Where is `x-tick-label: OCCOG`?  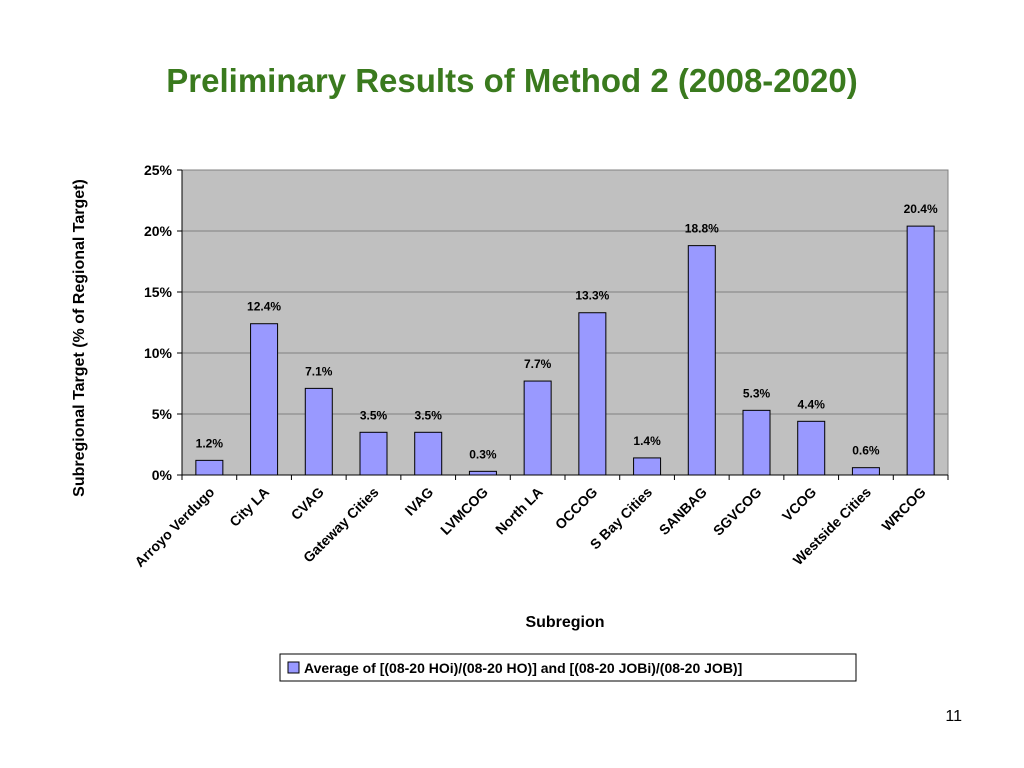
x-tick-label: OCCOG is located at coordinates (576, 508).